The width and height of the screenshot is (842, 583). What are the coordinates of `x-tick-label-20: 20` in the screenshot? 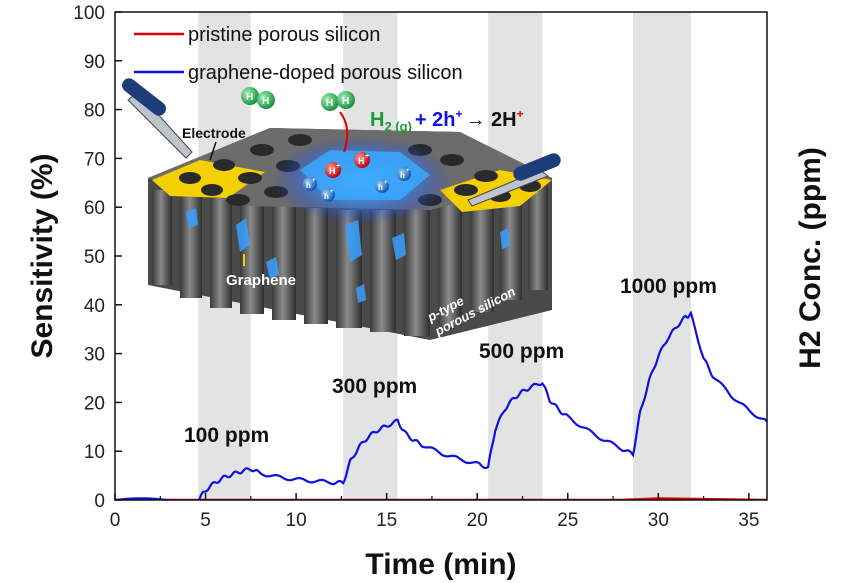 It's located at (477, 520).